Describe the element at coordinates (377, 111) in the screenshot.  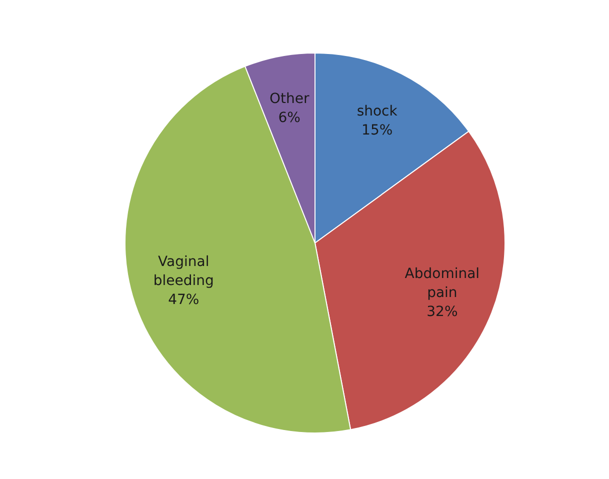
I see `slice-label: shock` at that location.